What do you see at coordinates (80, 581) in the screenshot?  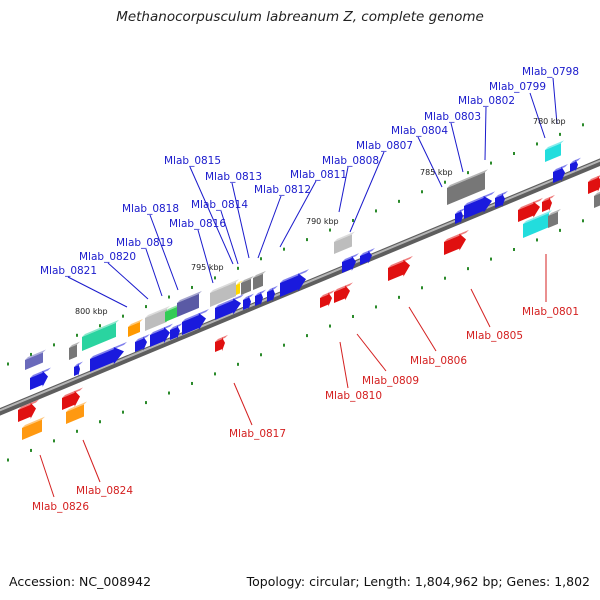 I see `accession-text: Accession: NC_008942` at bounding box center [80, 581].